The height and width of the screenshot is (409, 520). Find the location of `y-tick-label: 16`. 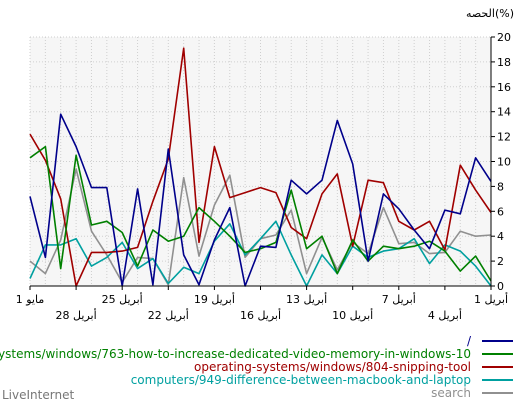

y-tick-label: 16 is located at coordinates (504, 87).